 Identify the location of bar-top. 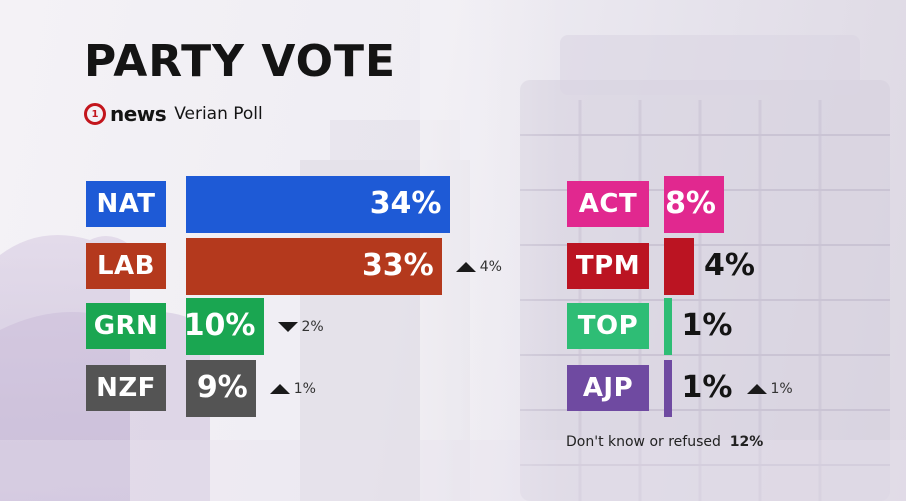
(668, 326).